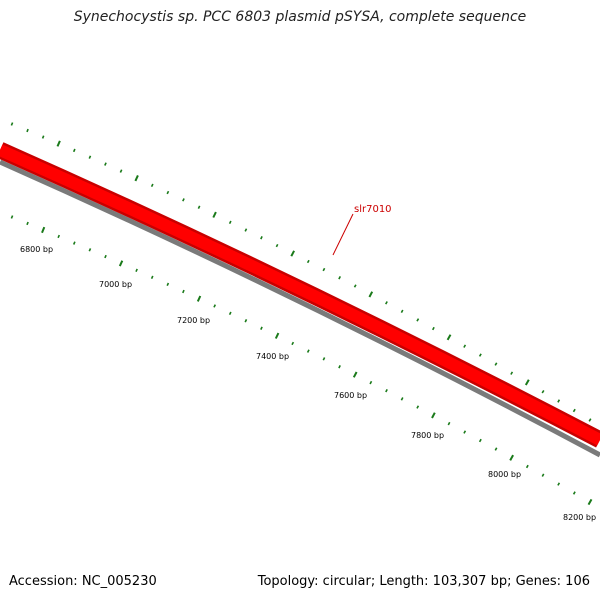 This screenshot has width=600, height=600. What do you see at coordinates (272, 356) in the screenshot?
I see `scale-label-7400: 7400 bp` at bounding box center [272, 356].